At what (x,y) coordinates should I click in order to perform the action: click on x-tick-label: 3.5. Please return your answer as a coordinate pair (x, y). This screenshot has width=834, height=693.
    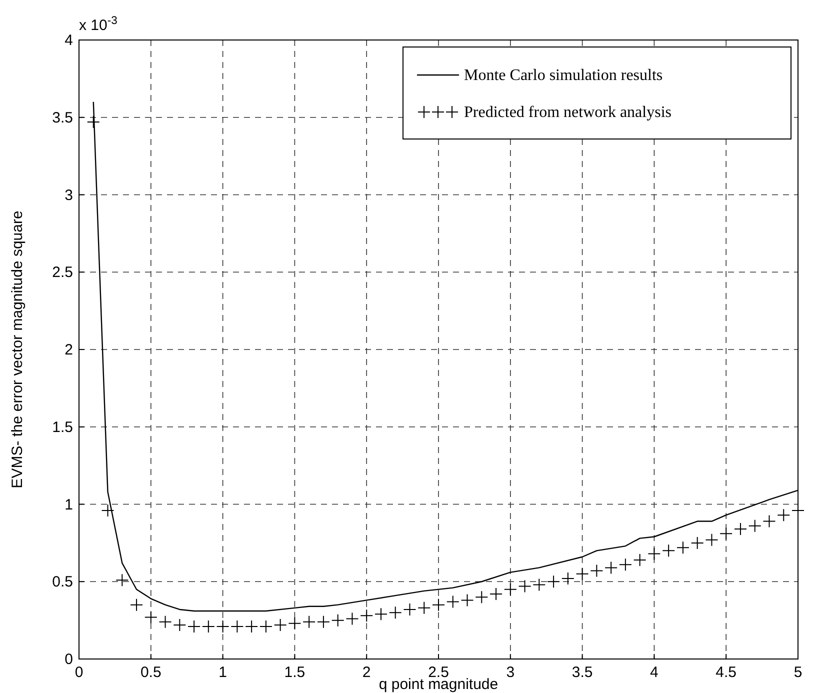
    Looking at the image, I should click on (582, 672).